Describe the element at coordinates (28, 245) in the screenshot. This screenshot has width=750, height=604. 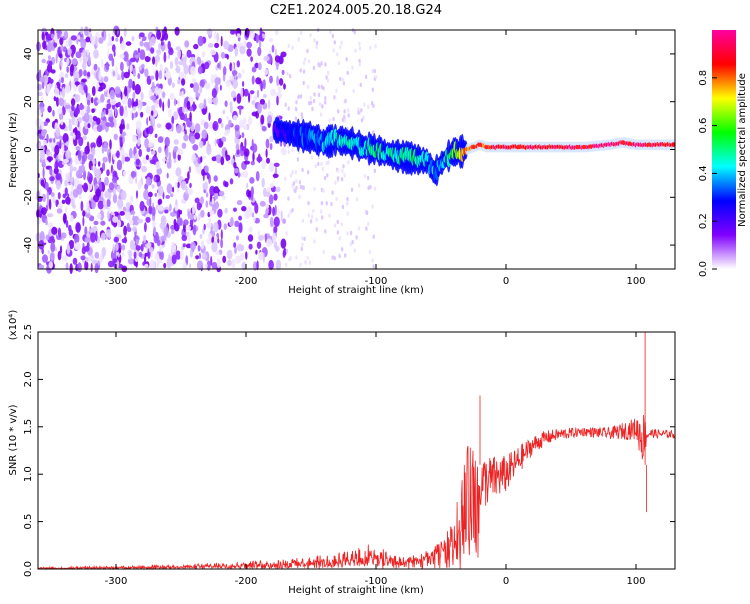
I see `y-tick-label: -40` at that location.